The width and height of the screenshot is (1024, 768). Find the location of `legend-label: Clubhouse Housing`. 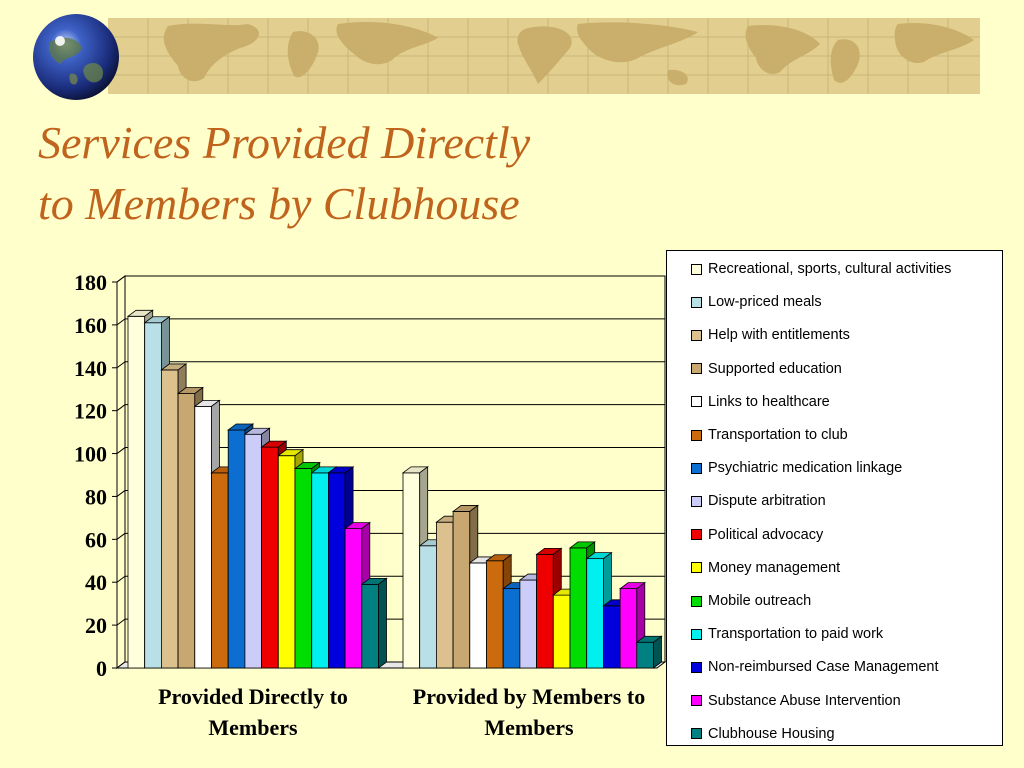

legend-label: Clubhouse Housing is located at coordinates (771, 733).